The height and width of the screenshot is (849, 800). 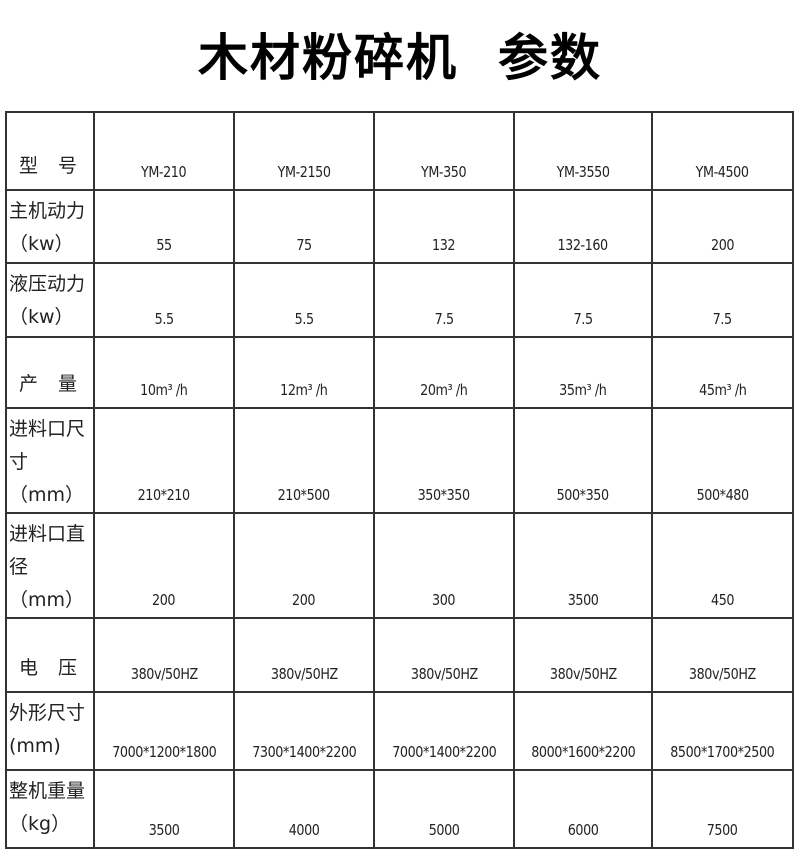 I want to click on cell-value: 450, so click(x=722, y=600).